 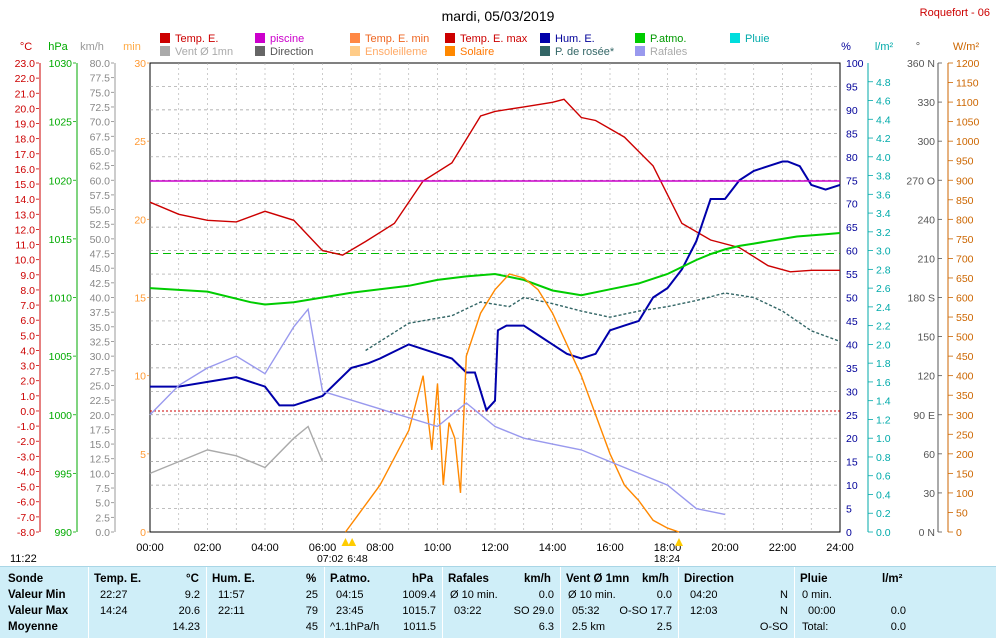 What do you see at coordinates (965, 357) in the screenshot?
I see `tick-label-solar: 450` at bounding box center [965, 357].